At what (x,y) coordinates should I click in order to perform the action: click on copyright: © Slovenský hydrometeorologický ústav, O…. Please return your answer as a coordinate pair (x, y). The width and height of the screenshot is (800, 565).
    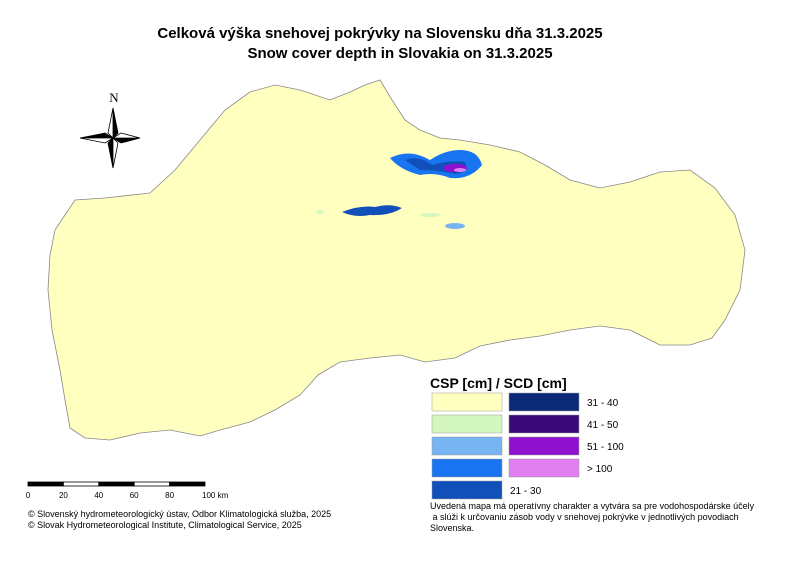
    Looking at the image, I should click on (179, 514).